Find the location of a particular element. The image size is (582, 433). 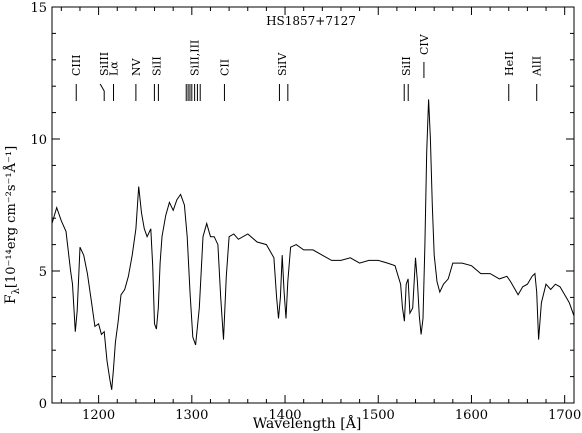

line-id-label: AlII is located at coordinates (537, 66).